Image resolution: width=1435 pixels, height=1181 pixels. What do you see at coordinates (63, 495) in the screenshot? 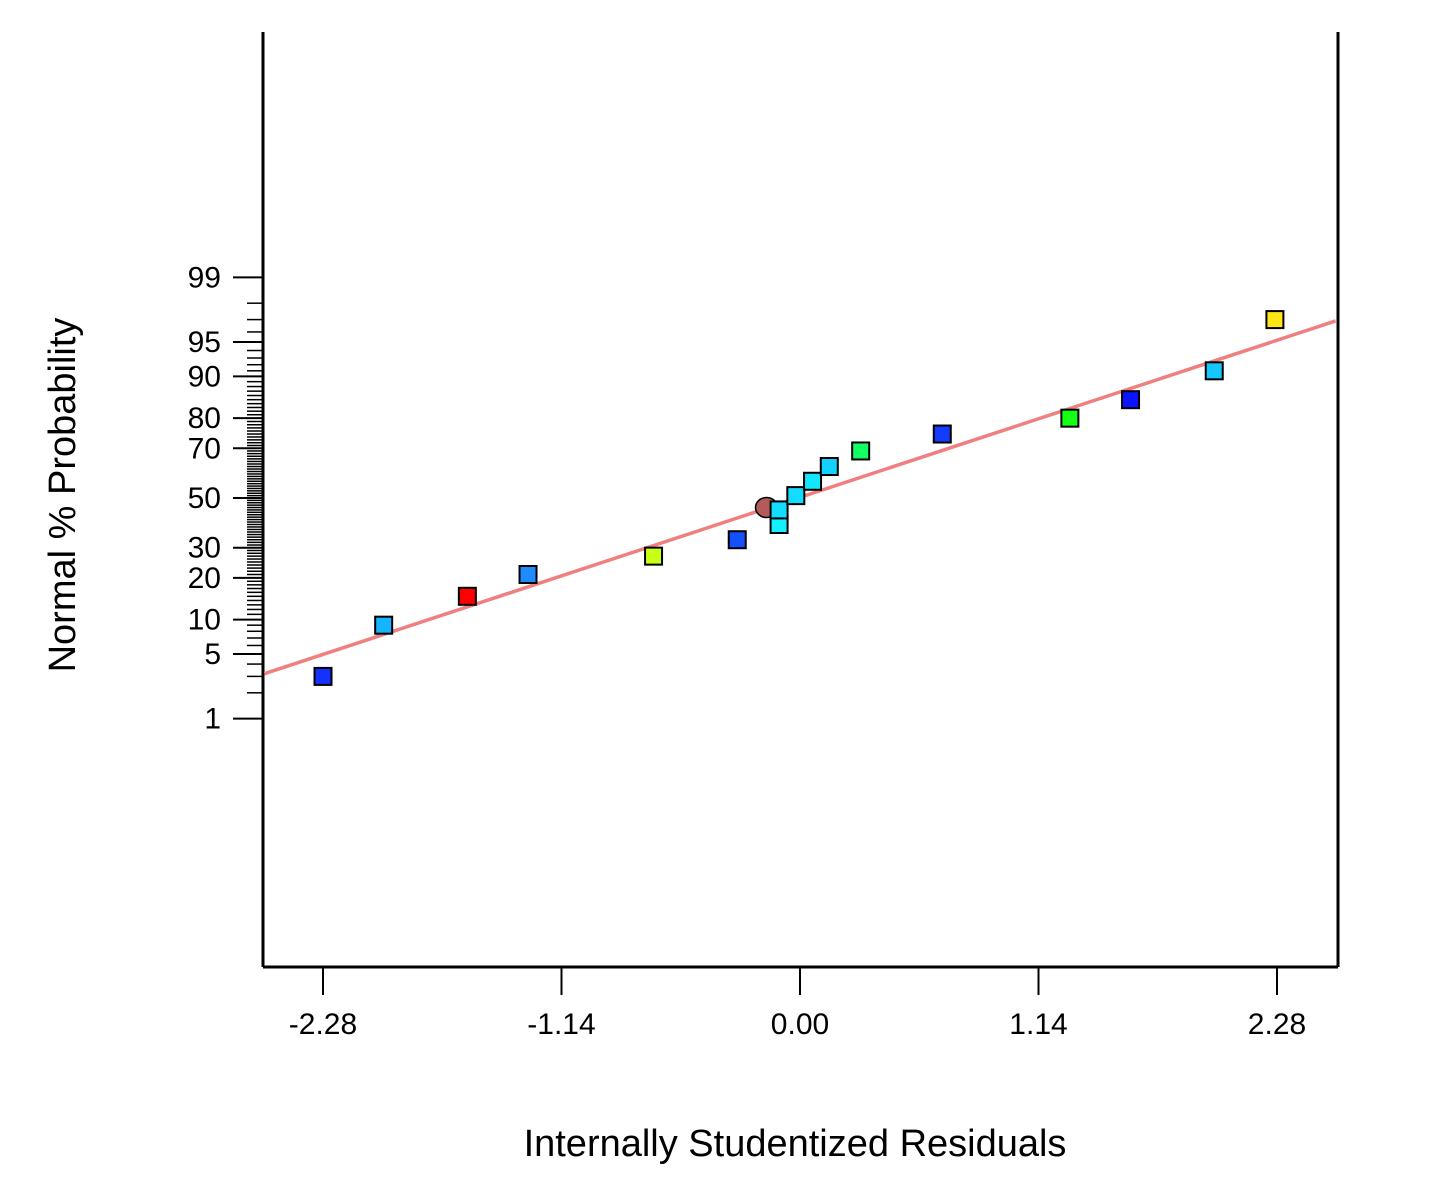
I see `y-axis-title: Normal % Probability` at bounding box center [63, 495].